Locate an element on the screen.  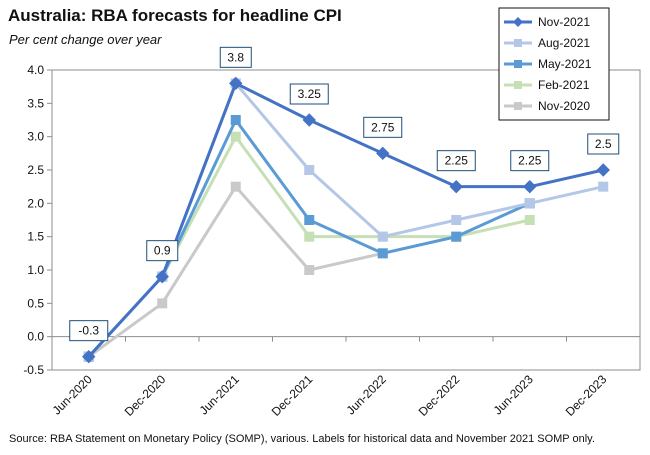
legend-label: Aug-2021 is located at coordinates (564, 43).